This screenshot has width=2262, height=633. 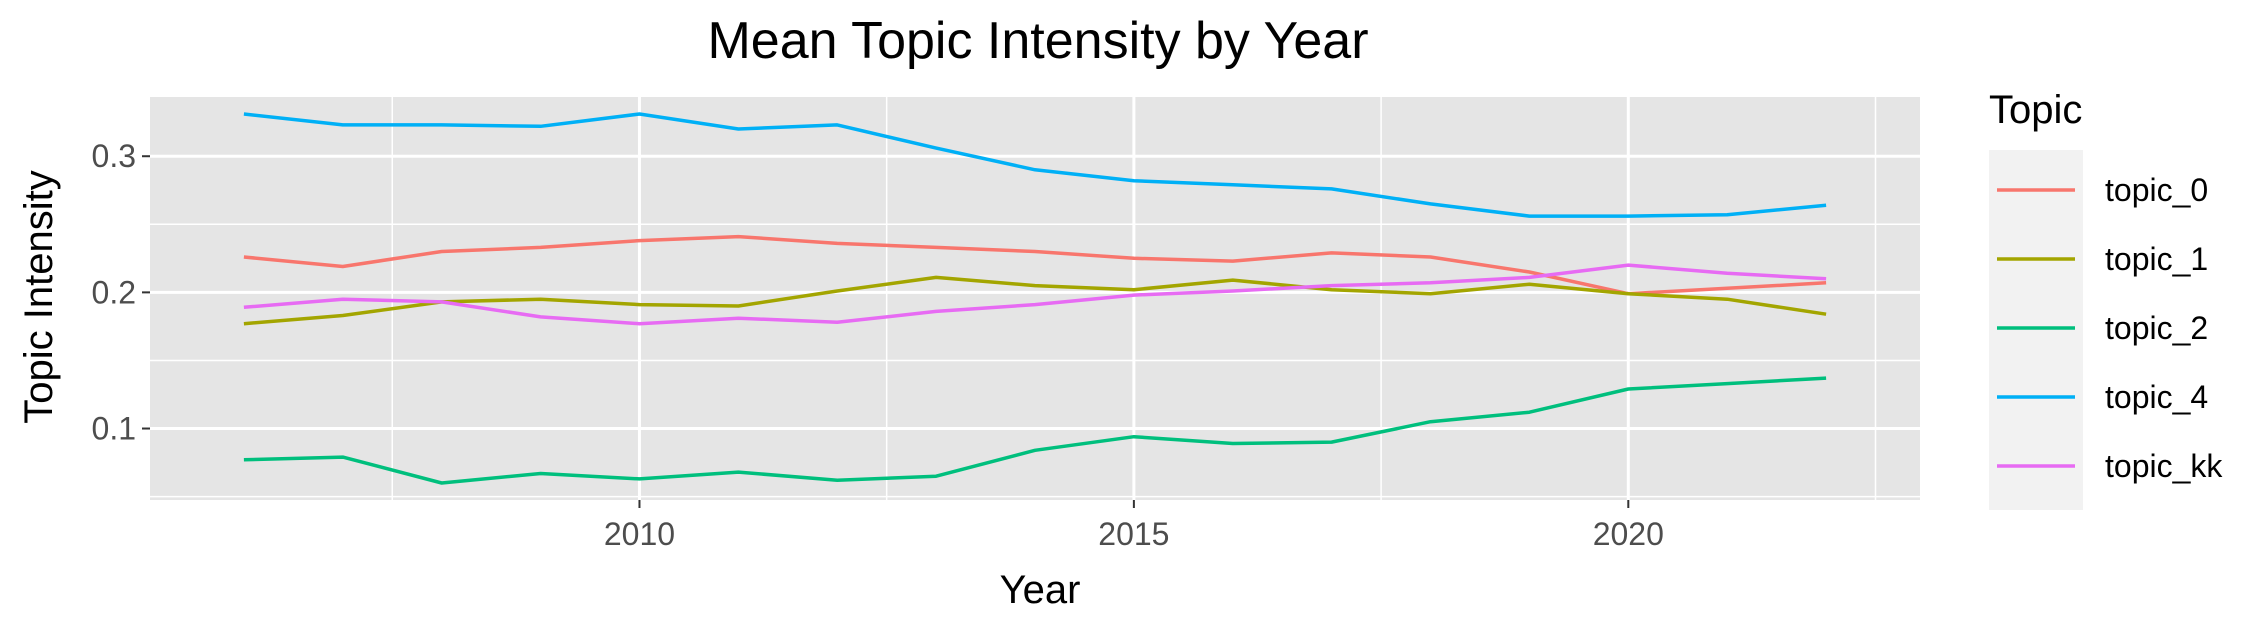 What do you see at coordinates (39, 296) in the screenshot?
I see `y-axis-title: Topic Intensity` at bounding box center [39, 296].